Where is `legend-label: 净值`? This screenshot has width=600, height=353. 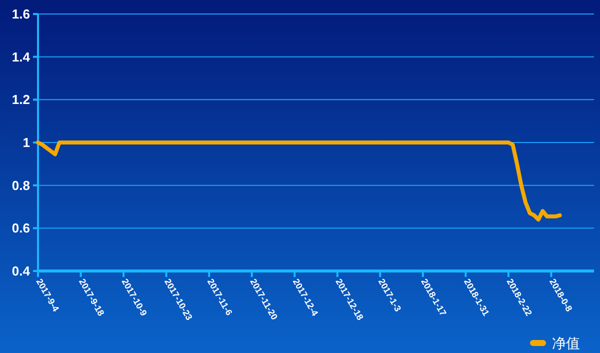 legend-label: 净值 is located at coordinates (566, 342).